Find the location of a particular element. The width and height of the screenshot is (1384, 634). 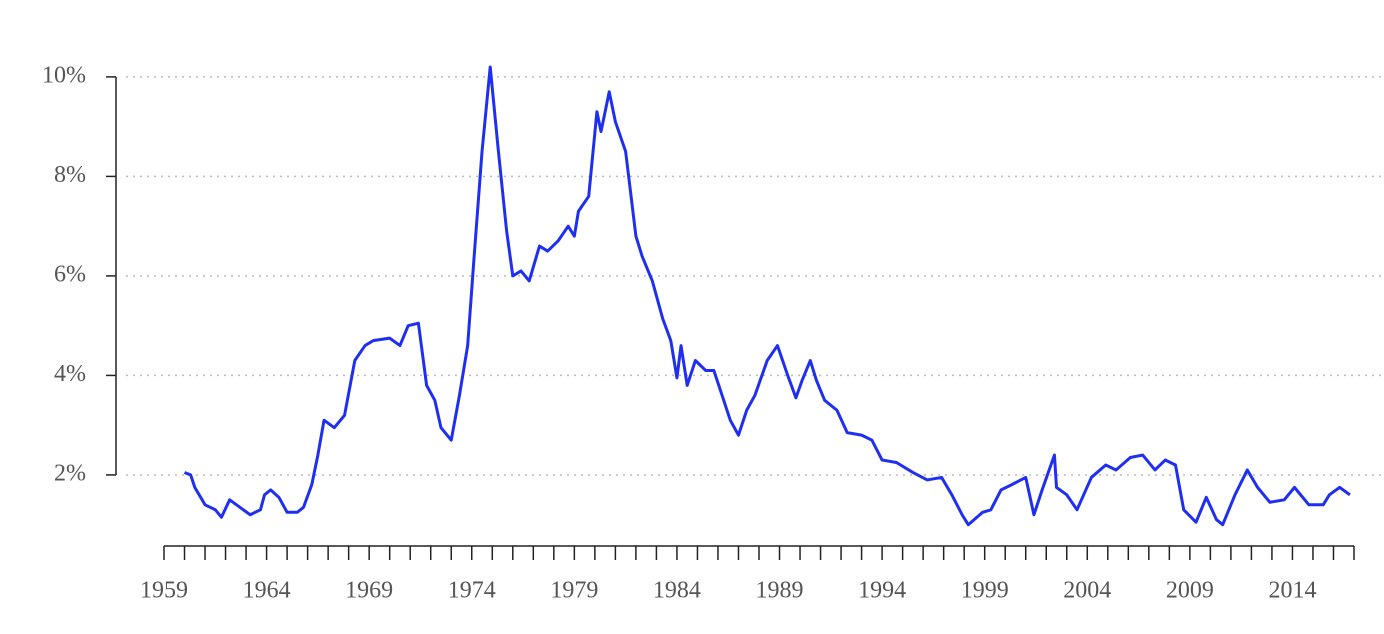

x-tick-label: 1989 is located at coordinates (780, 591).